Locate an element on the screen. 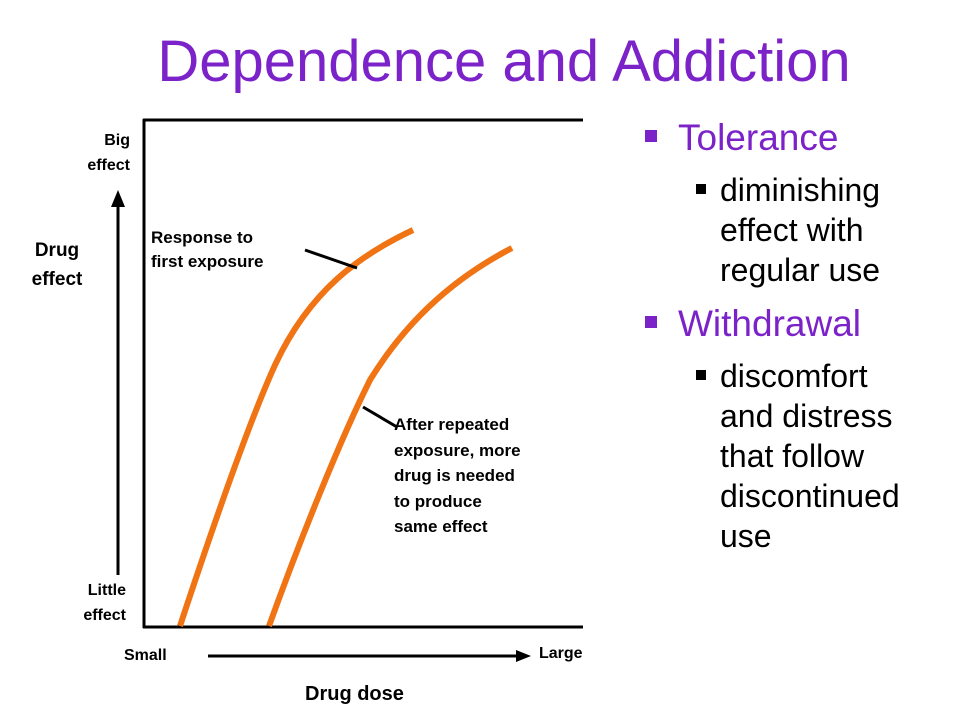 Image resolution: width=960 pixels, height=720 pixels. y-top-label: Big effect is located at coordinates (108, 153).